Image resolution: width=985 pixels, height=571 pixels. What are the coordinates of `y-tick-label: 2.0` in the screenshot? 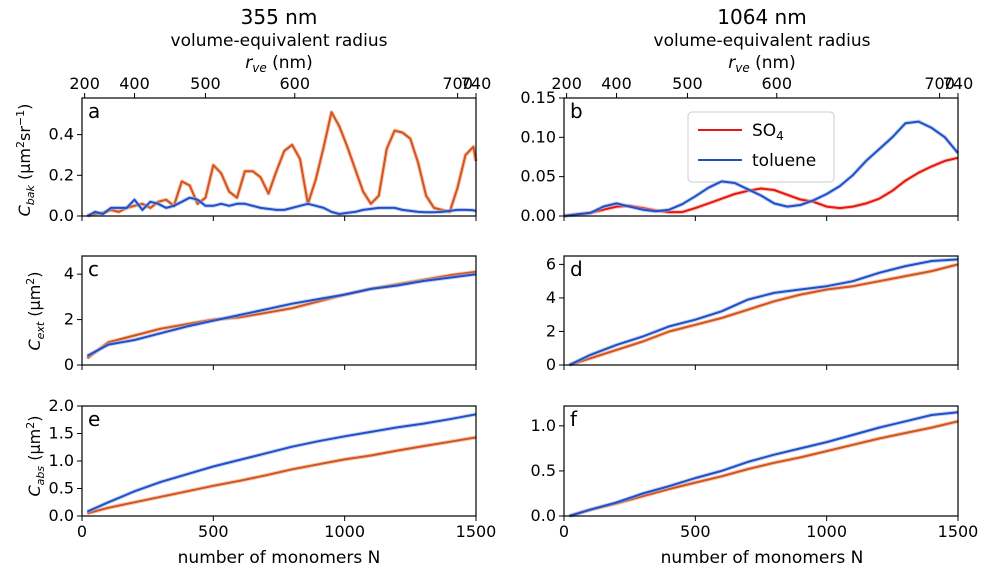 It's located at (61, 405).